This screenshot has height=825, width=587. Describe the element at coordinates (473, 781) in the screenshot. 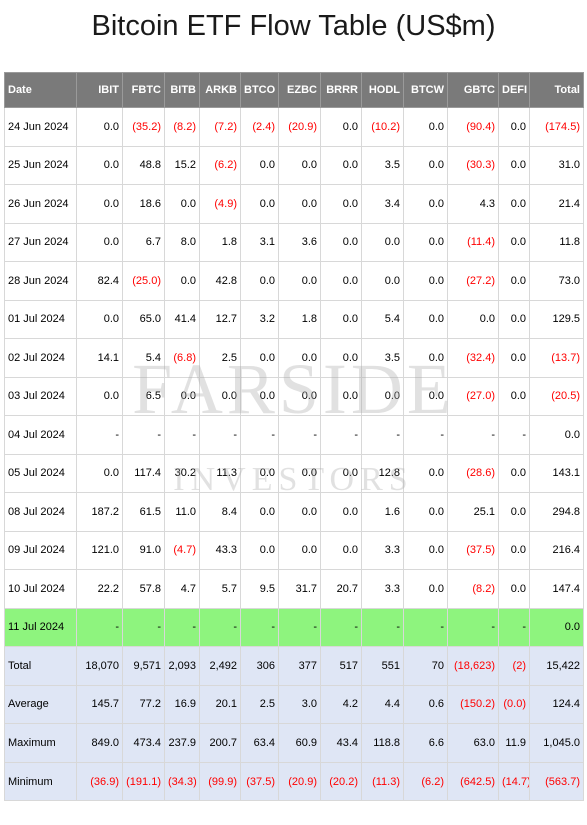

I see `cell-gbtc: (642.5)` at that location.